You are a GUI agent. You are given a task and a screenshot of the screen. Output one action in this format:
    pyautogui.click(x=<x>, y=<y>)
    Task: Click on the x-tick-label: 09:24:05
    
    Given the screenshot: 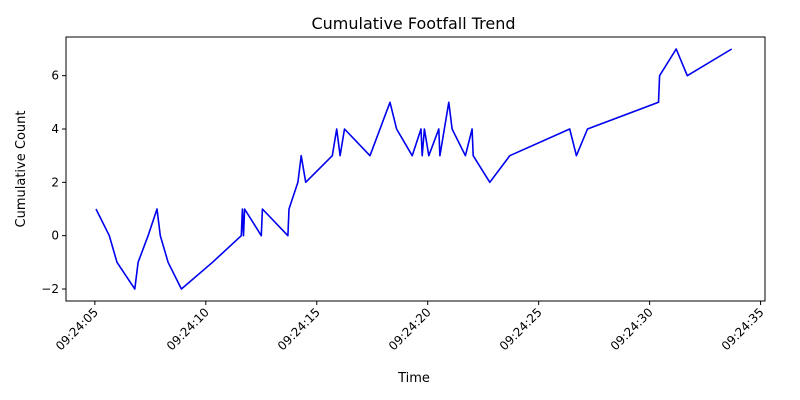 What is the action you would take?
    pyautogui.click(x=77, y=329)
    